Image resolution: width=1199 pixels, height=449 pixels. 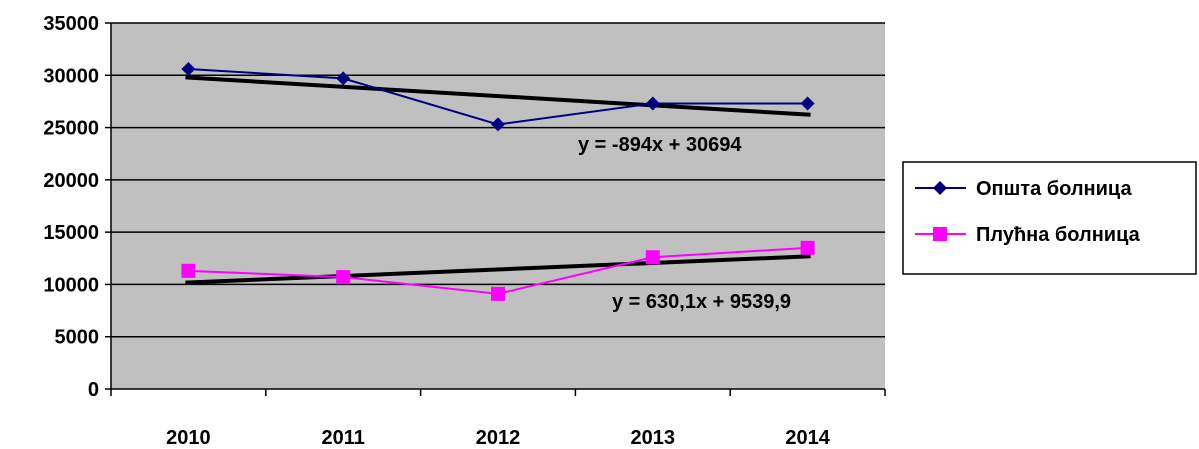 What do you see at coordinates (71, 129) in the screenshot?
I see `y-tick-label: 25000` at bounding box center [71, 129].